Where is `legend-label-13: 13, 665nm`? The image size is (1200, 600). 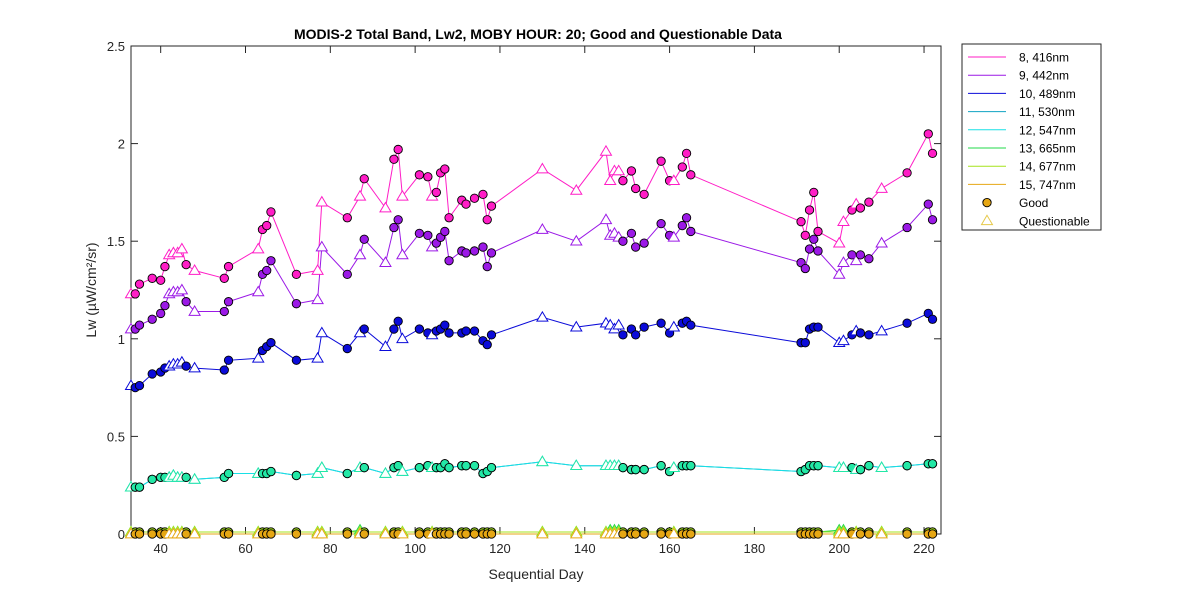 legend-label-13: 13, 665nm is located at coordinates (1047, 149).